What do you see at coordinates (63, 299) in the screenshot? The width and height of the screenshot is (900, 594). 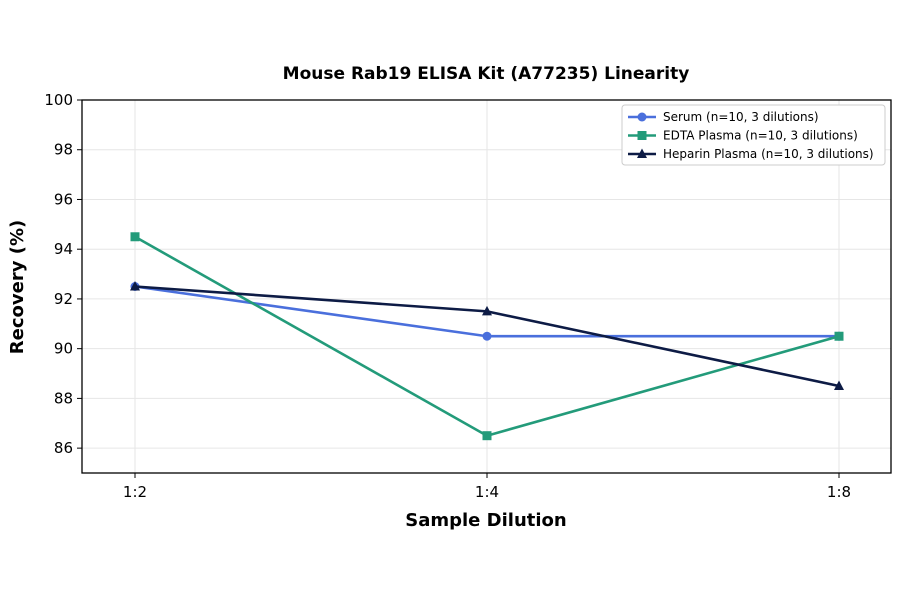 I see `y-tick-label: 92` at bounding box center [63, 299].